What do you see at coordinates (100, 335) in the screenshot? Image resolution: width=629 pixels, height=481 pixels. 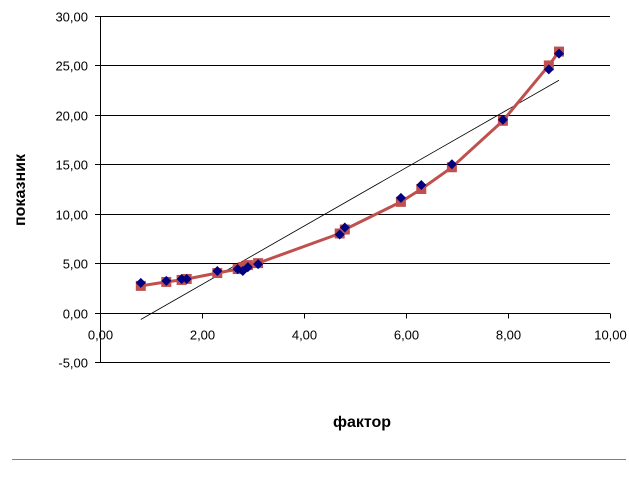 I see `x-tick-label: 0,00` at bounding box center [100, 335].